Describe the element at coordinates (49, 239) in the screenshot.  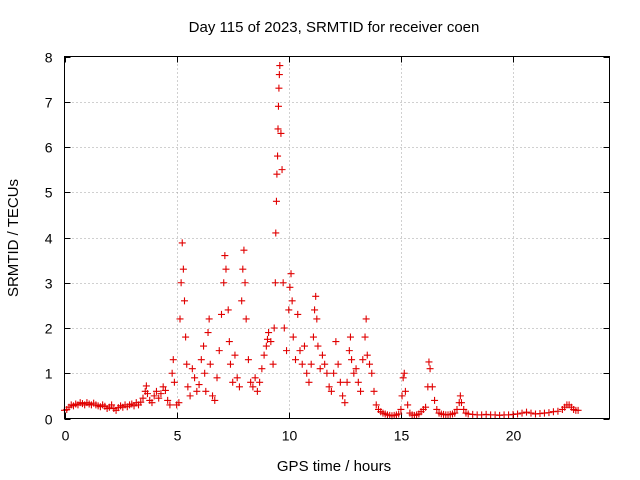
I see `y-tick-label: 4` at that location.